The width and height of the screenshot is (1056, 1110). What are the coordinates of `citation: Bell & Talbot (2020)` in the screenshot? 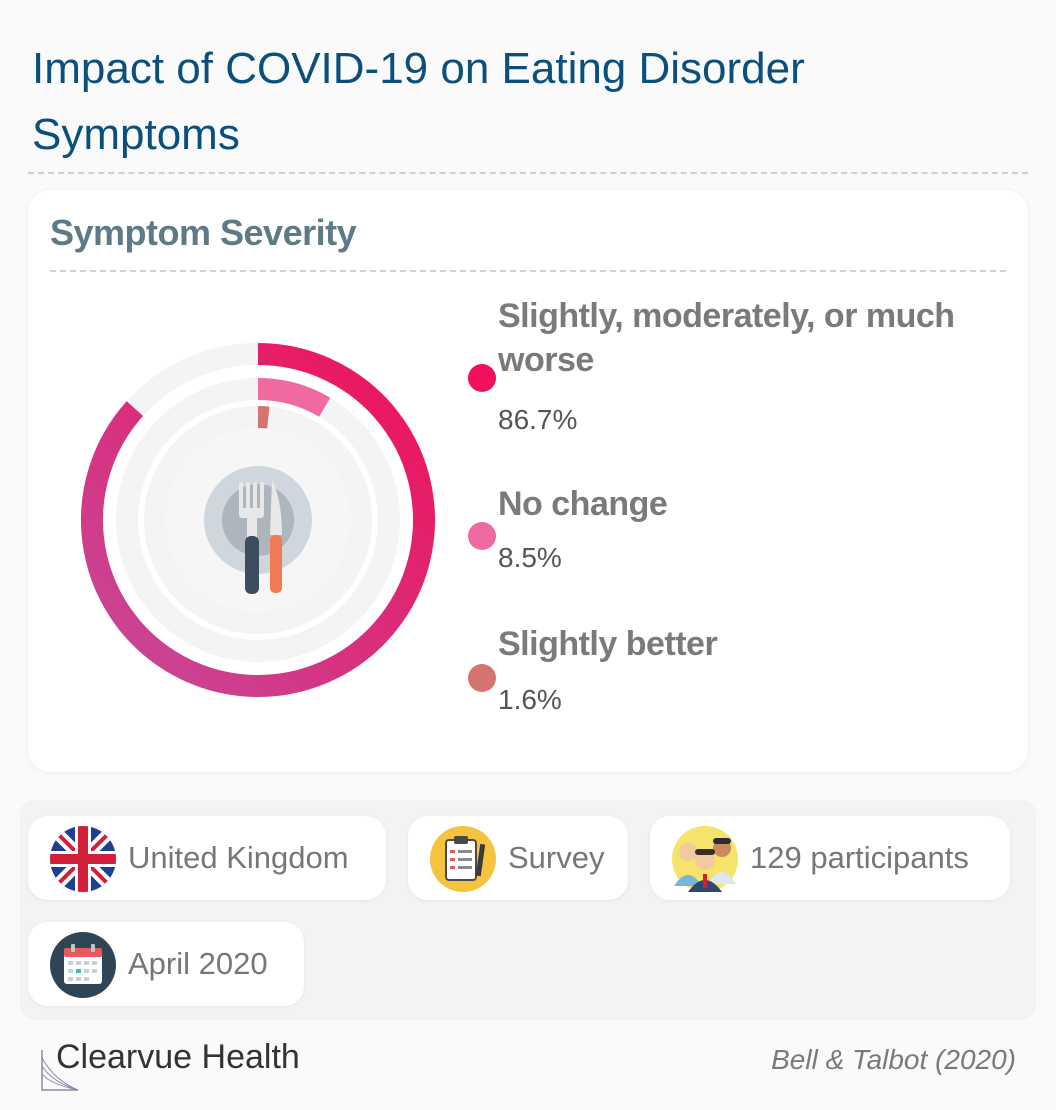 It's located at (893, 1059).